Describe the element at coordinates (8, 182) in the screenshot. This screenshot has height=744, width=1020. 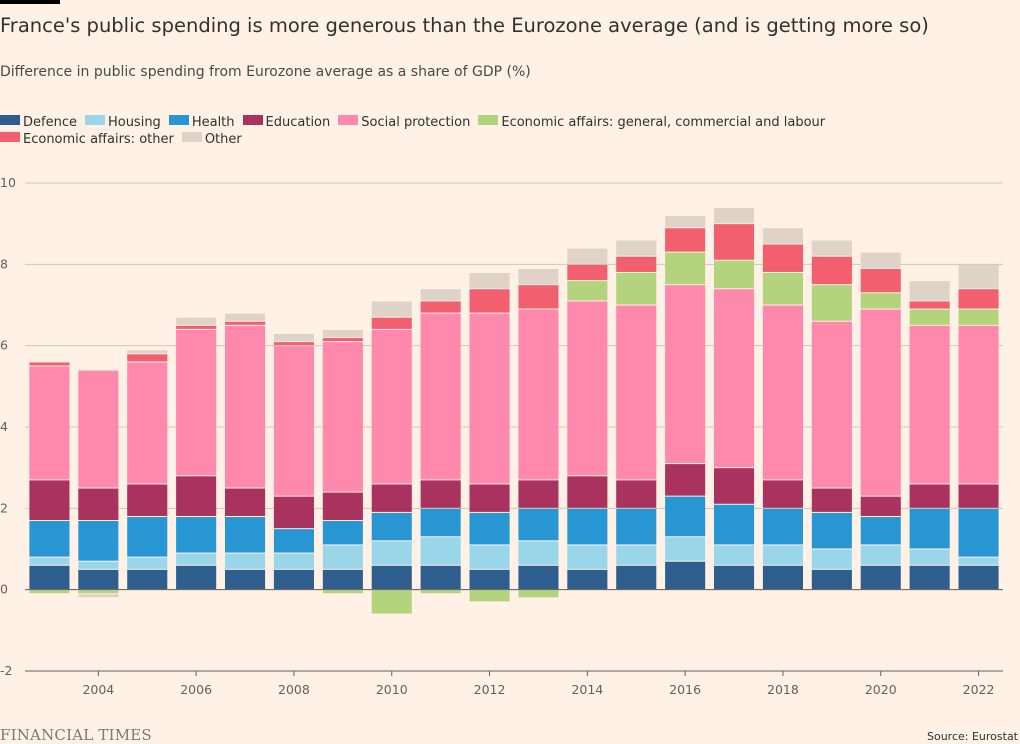
I see `y-tick-label: 10` at that location.